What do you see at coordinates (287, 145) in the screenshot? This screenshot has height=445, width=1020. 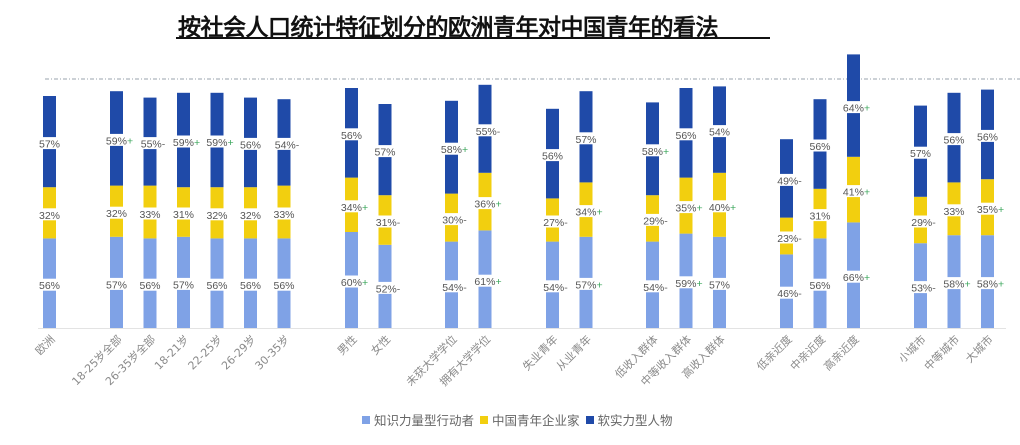 I see `value-label-softpower: 54%-` at bounding box center [287, 145].